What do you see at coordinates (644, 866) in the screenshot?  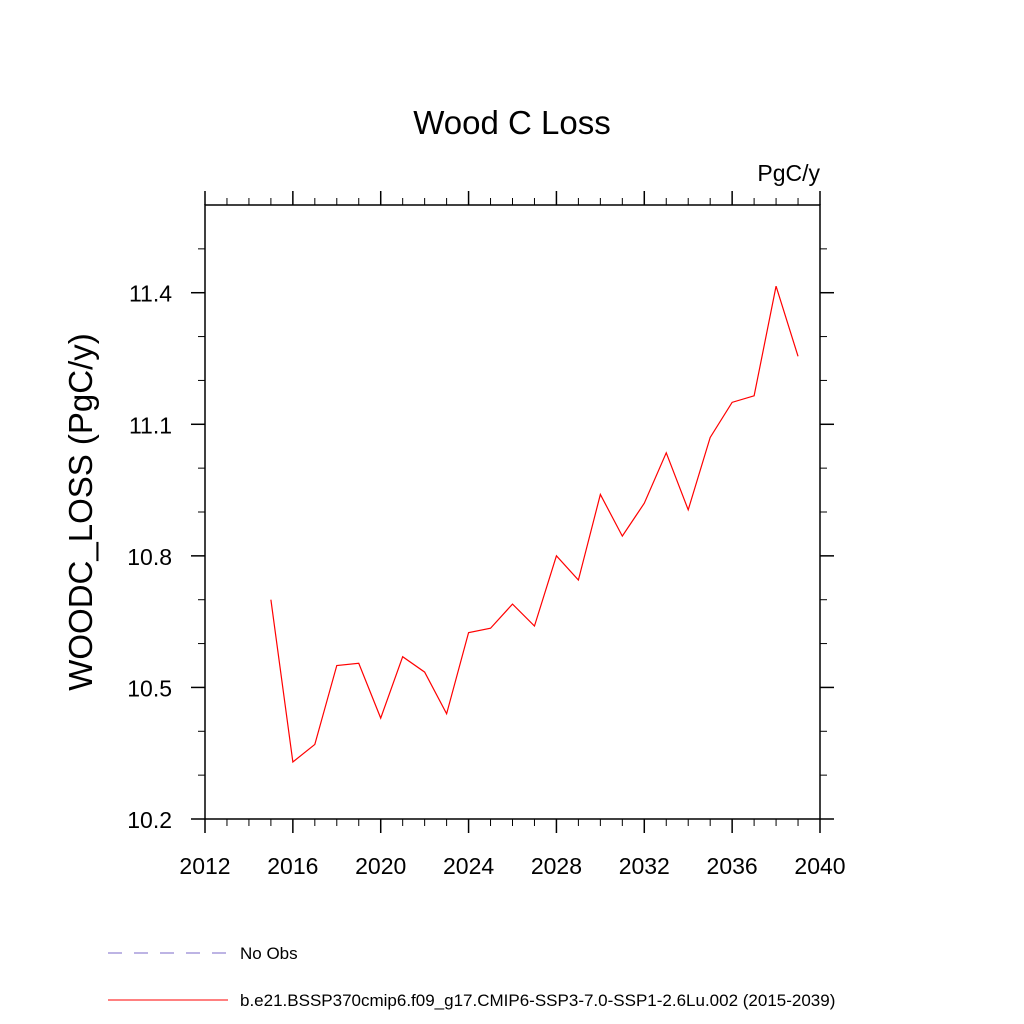 I see `x-tick-label: 2032` at bounding box center [644, 866].